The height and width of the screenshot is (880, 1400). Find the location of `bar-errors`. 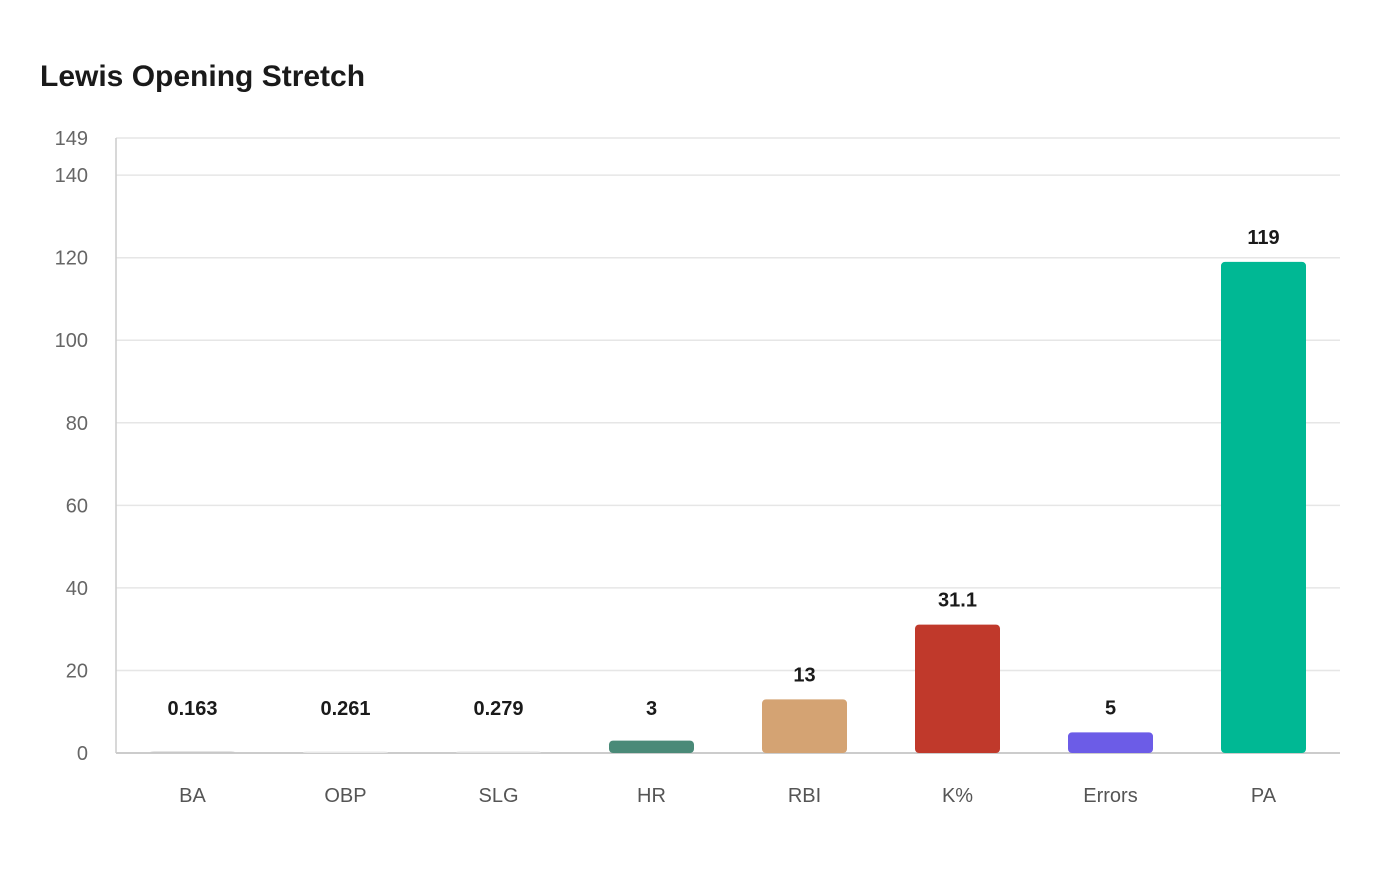

bar-errors is located at coordinates (1110, 742).